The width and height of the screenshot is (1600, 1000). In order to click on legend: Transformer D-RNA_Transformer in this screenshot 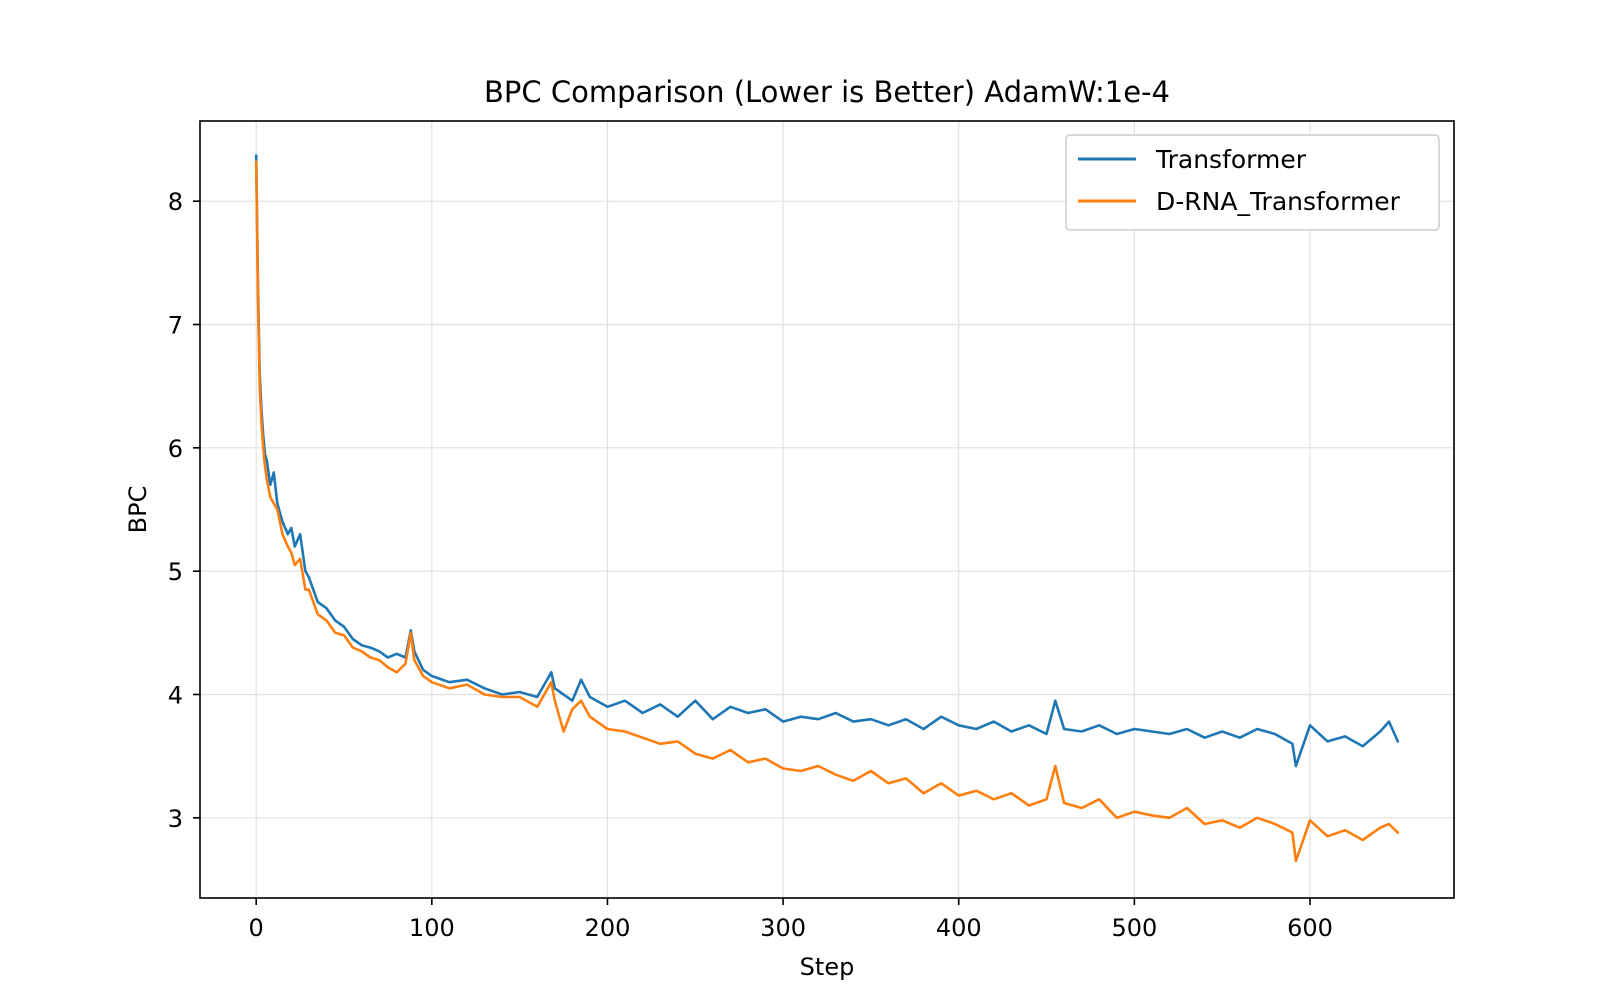, I will do `click(1252, 182)`.